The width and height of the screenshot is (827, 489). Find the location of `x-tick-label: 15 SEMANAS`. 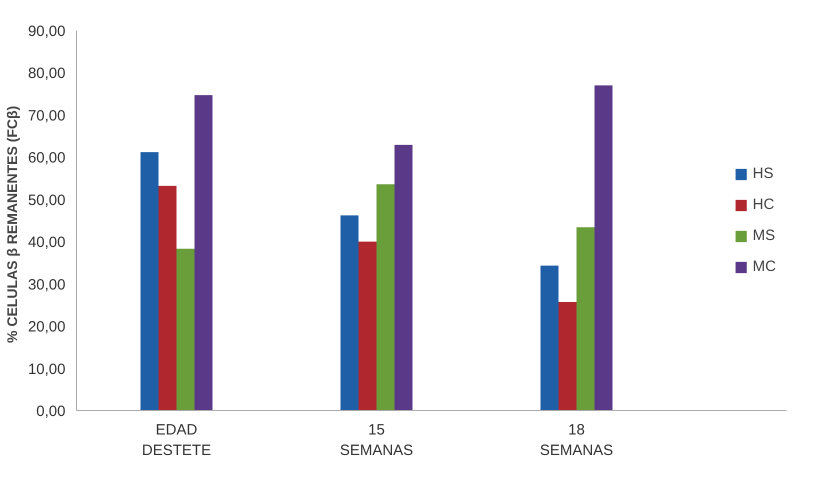

x-tick-label: 15 SEMANAS is located at coordinates (377, 440).